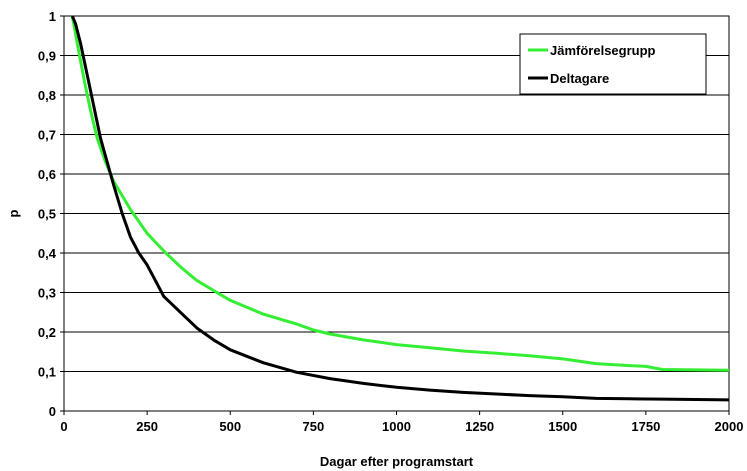 Image resolution: width=747 pixels, height=471 pixels. I want to click on y-tick-label: 0,3, so click(47, 293).